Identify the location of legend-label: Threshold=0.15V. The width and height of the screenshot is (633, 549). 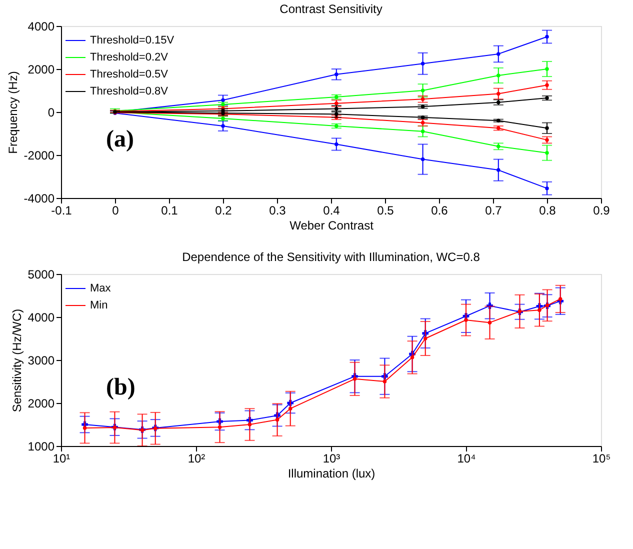
(132, 40).